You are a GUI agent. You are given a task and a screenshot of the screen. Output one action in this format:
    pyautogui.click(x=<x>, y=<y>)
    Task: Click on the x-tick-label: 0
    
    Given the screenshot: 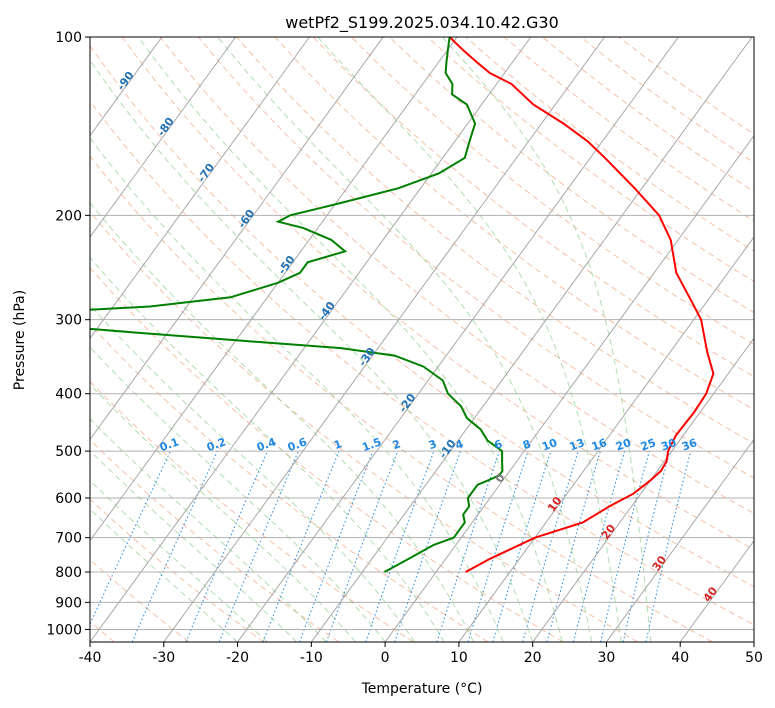 What is the action you would take?
    pyautogui.click(x=385, y=658)
    